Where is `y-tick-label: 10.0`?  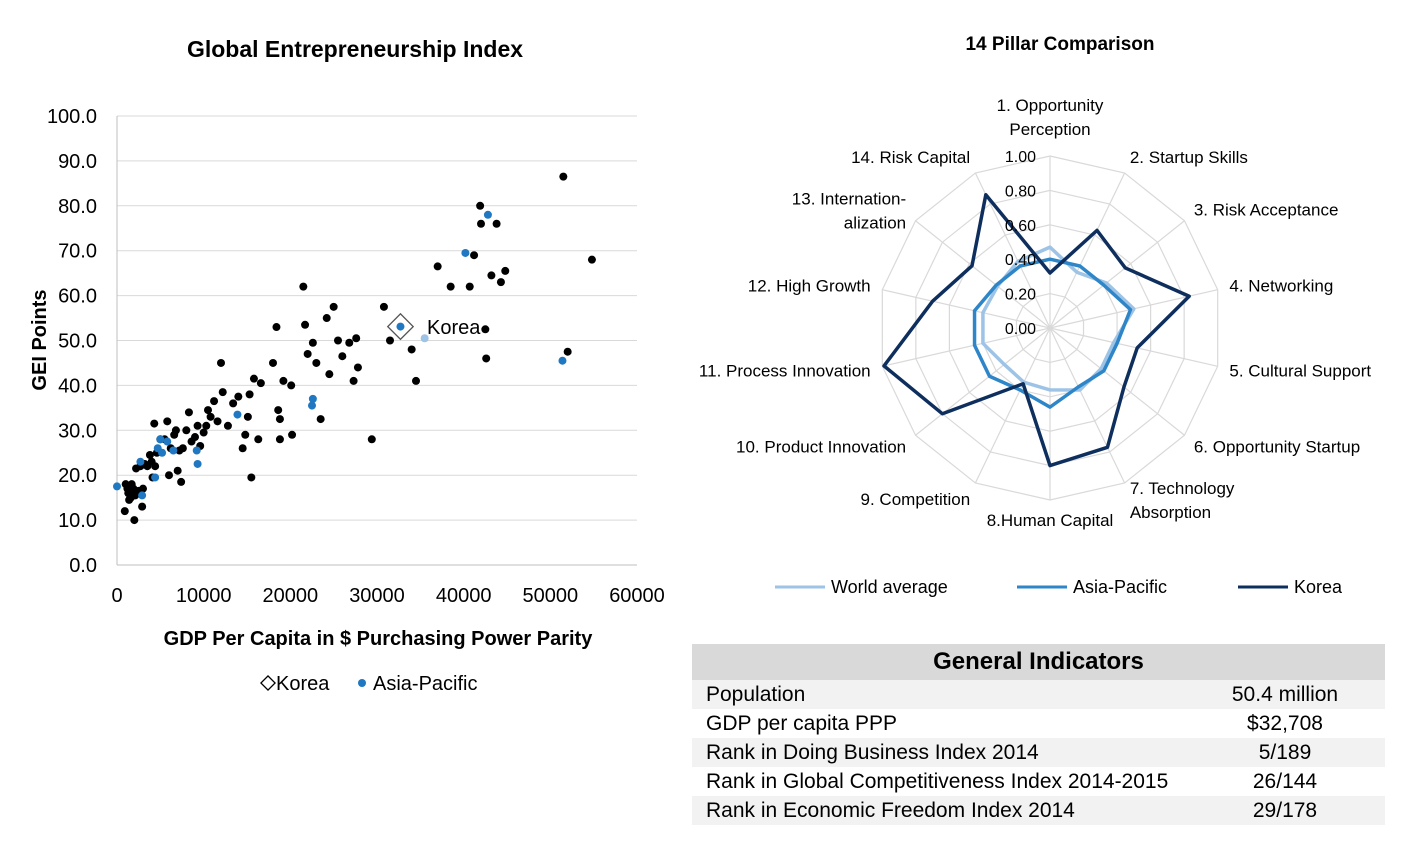 y-tick-label: 10.0 is located at coordinates (77, 521).